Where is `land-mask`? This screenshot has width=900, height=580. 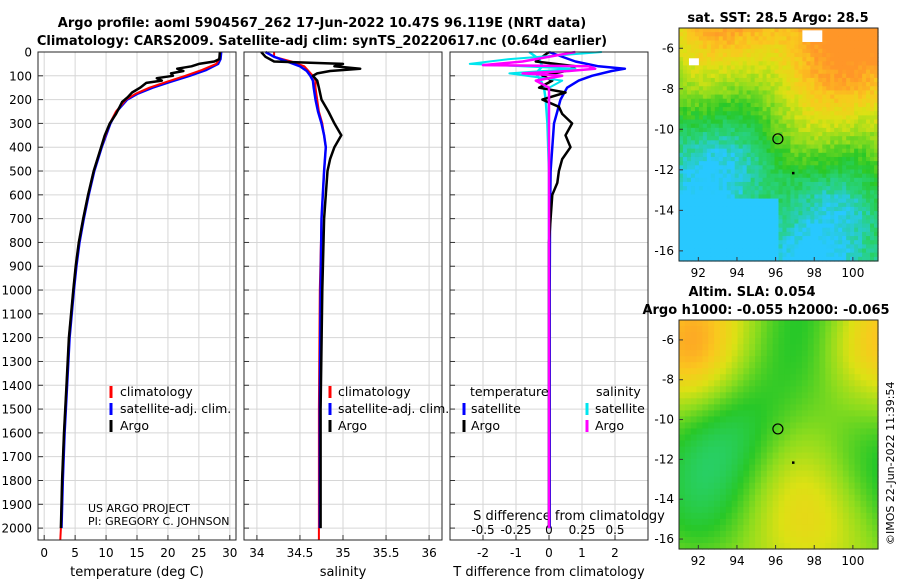
land-mask is located at coordinates (812, 36).